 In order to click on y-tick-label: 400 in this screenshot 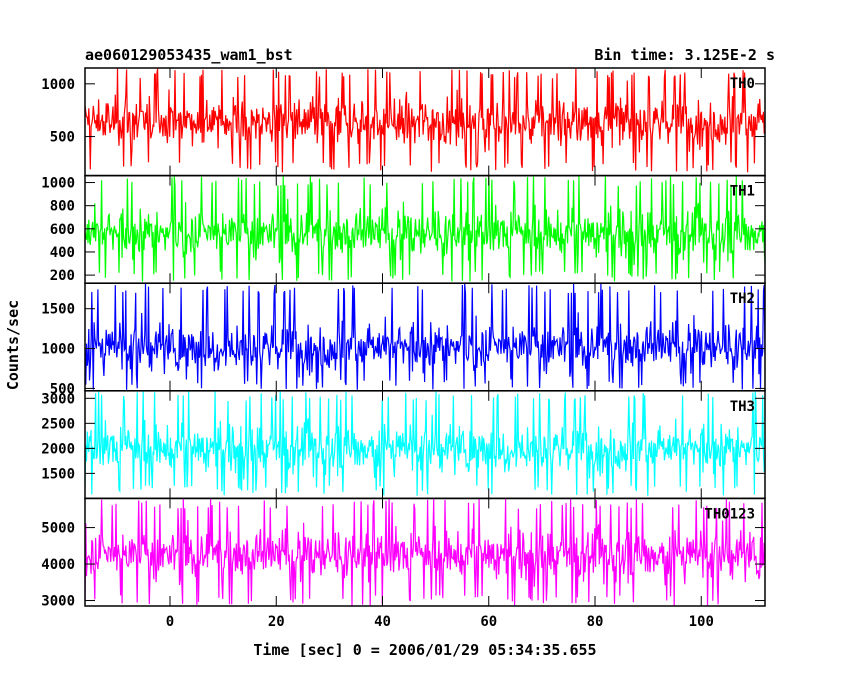, I will do `click(62, 253)`.